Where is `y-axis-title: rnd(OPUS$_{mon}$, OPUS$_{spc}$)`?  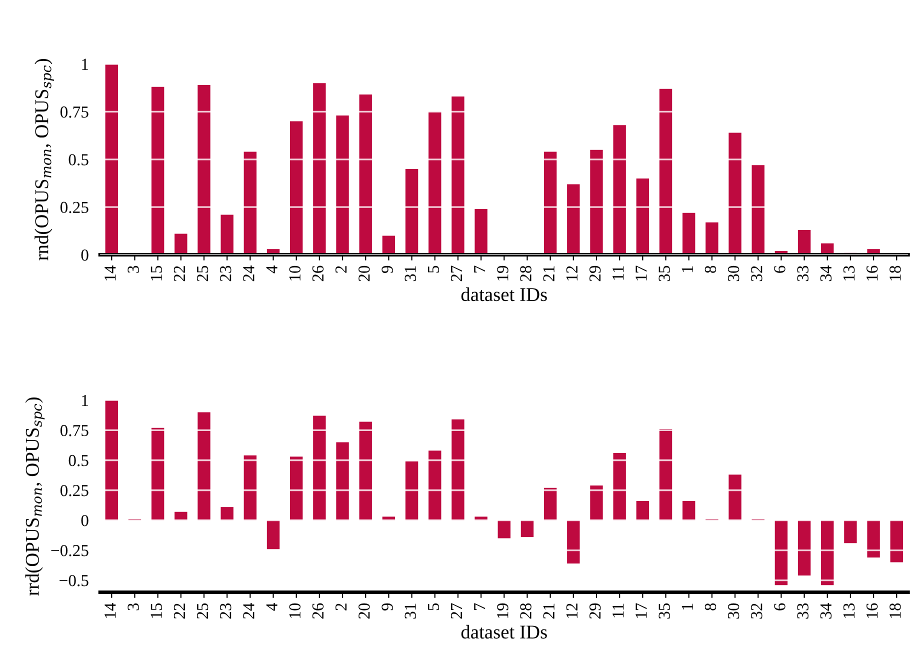 y-axis-title: rnd(OPUS$_{mon}$, OPUS$_{spc}$) is located at coordinates (44, 159).